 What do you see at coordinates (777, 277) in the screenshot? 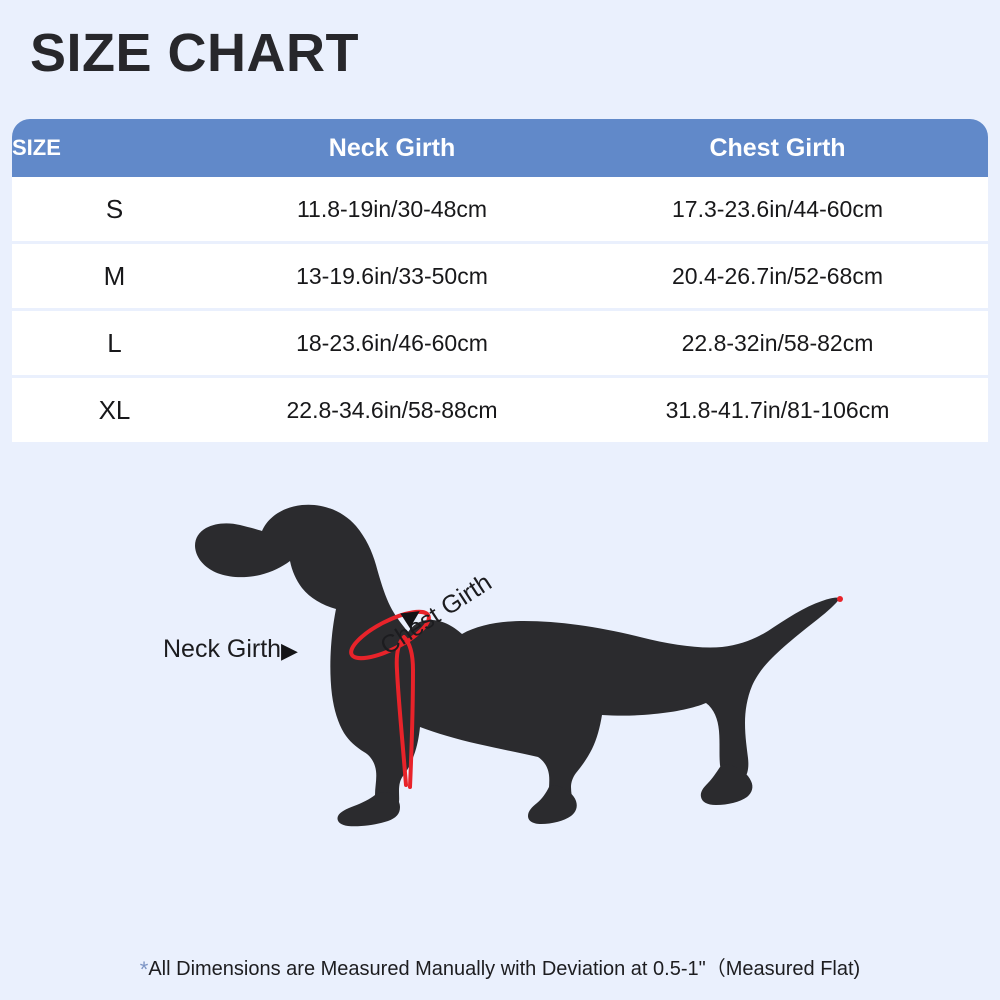
I see `cell-chest-girth: 20.4-26.7in/52-68cm` at bounding box center [777, 277].